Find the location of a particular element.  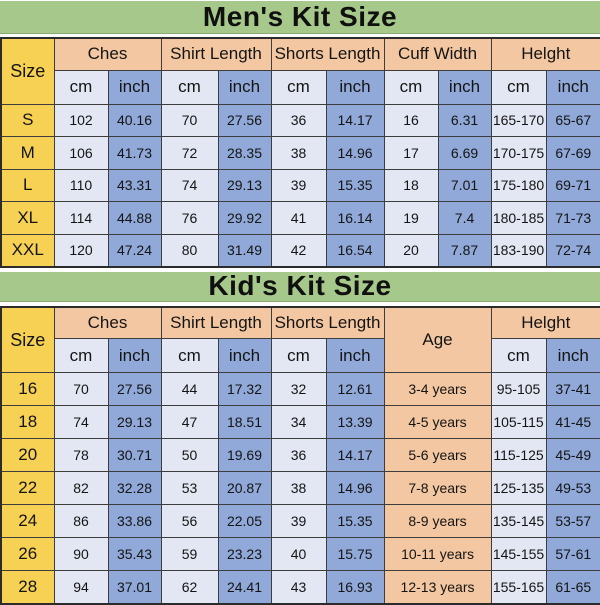

mens-chest-header: Ches is located at coordinates (107, 54).